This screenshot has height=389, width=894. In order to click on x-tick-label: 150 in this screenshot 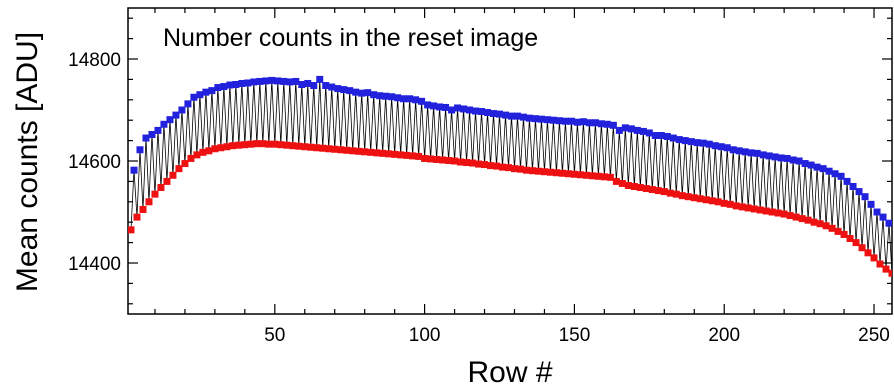, I will do `click(575, 335)`.